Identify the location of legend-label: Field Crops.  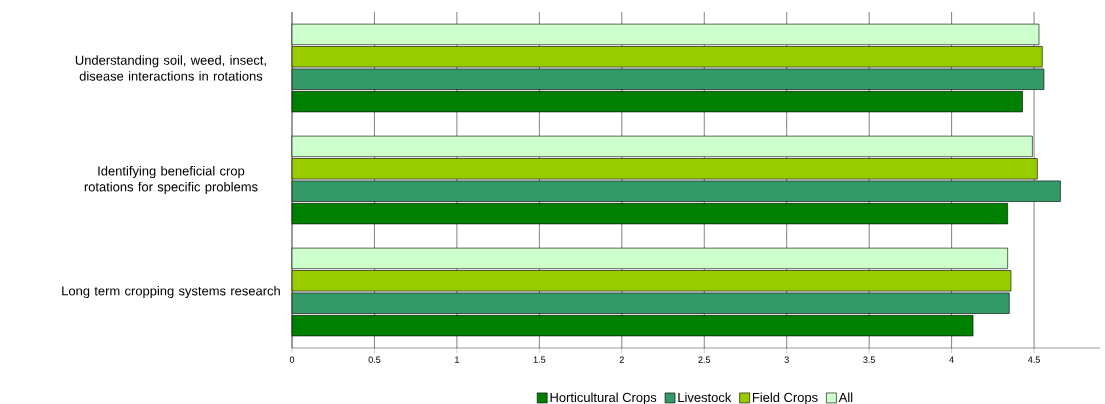
(785, 398).